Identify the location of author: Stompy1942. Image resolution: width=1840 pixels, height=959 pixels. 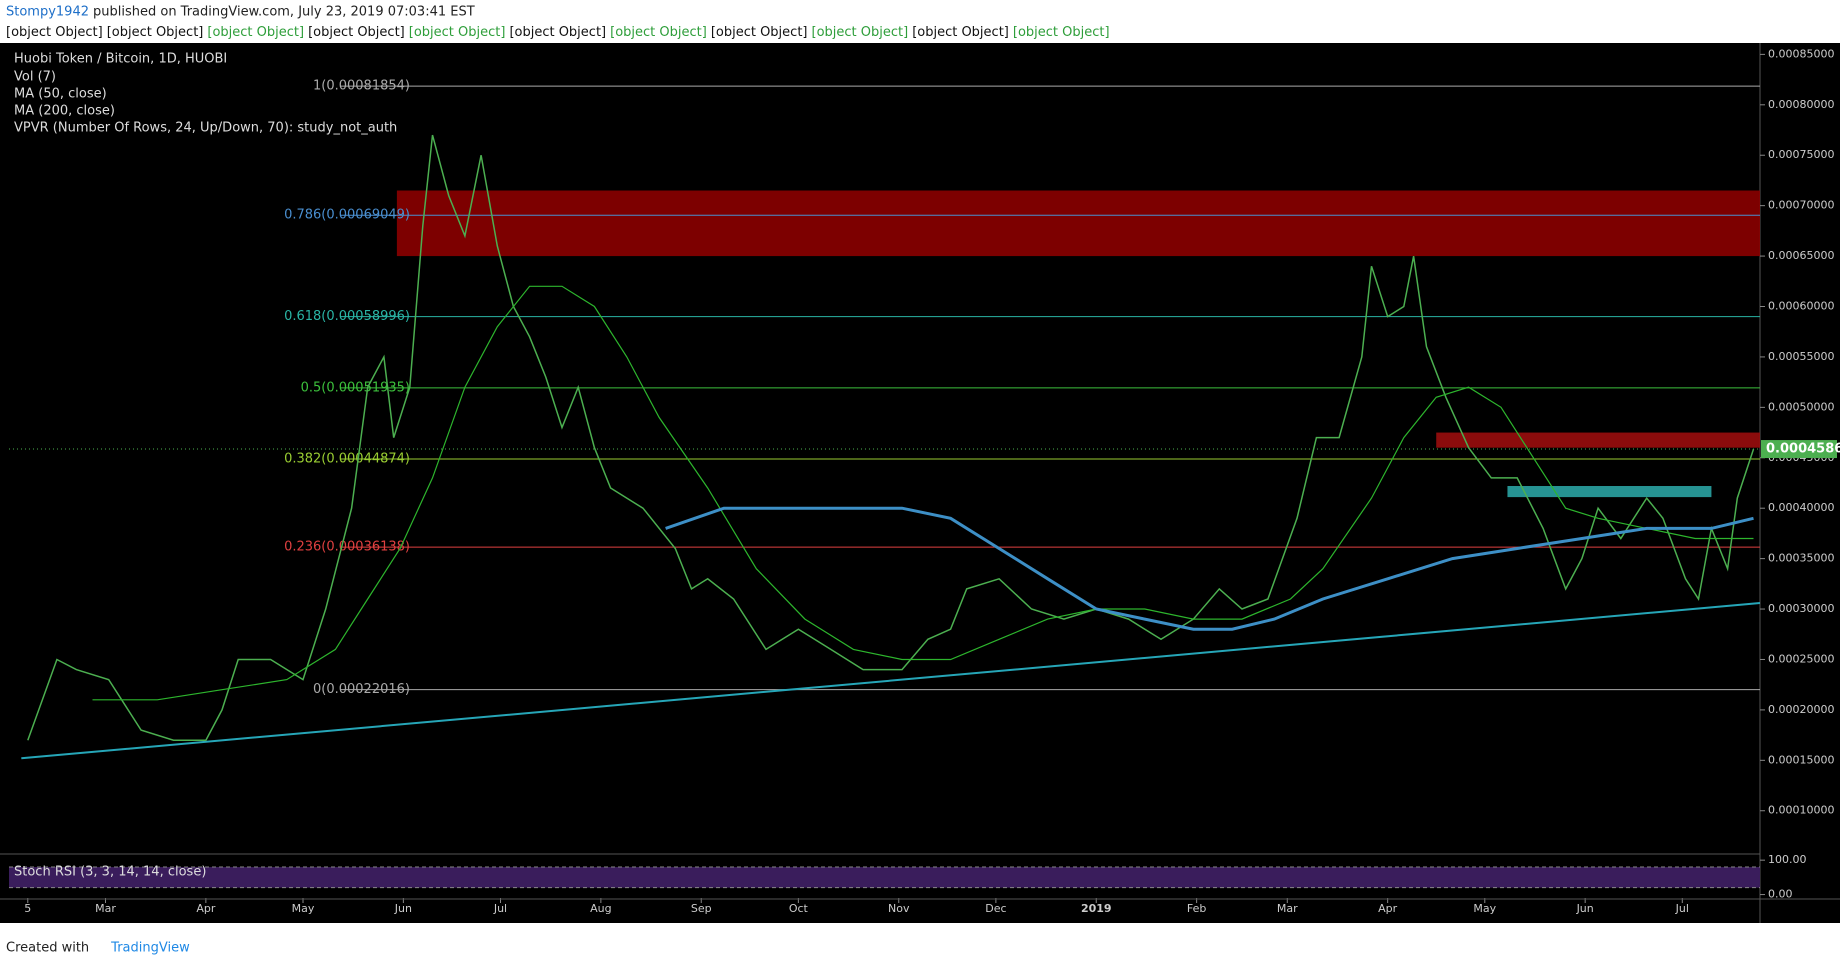
(47, 12).